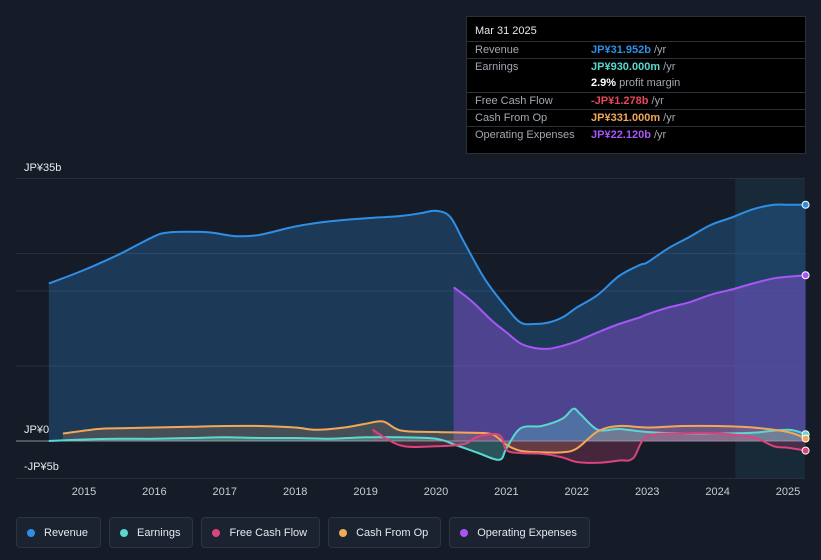 The image size is (821, 560). What do you see at coordinates (497, 67) in the screenshot?
I see `tooltip-label: Earnings` at bounding box center [497, 67].